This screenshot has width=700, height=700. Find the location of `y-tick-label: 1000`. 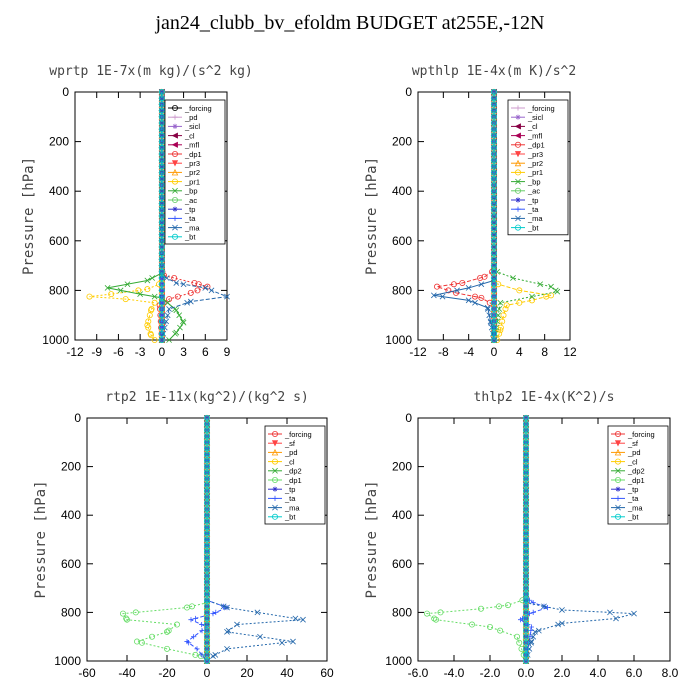

y-tick-label: 1000 is located at coordinates (398, 661).